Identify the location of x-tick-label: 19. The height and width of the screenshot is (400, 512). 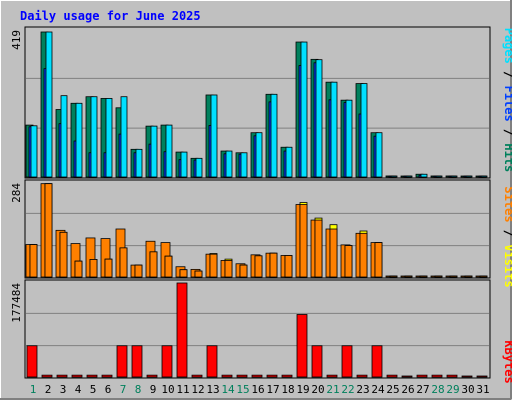
(302, 389).